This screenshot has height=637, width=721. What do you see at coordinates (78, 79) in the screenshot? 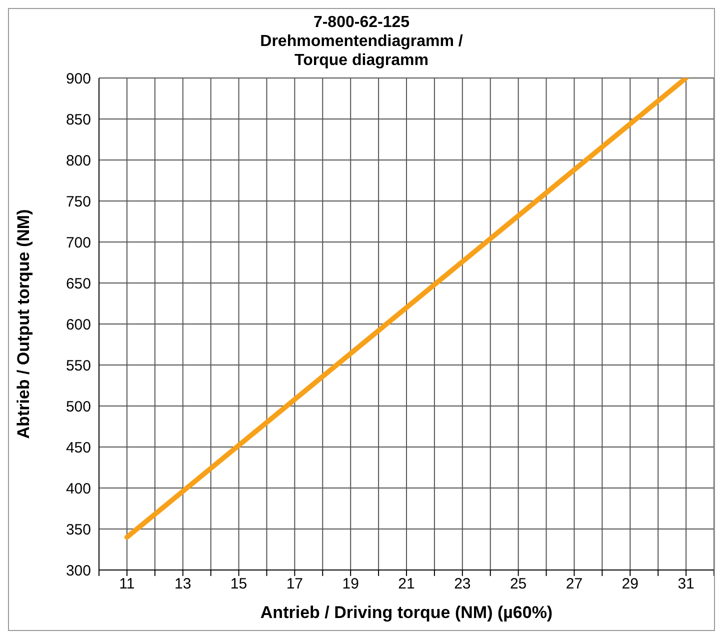
I see `y-tick-label: 900` at bounding box center [78, 79].